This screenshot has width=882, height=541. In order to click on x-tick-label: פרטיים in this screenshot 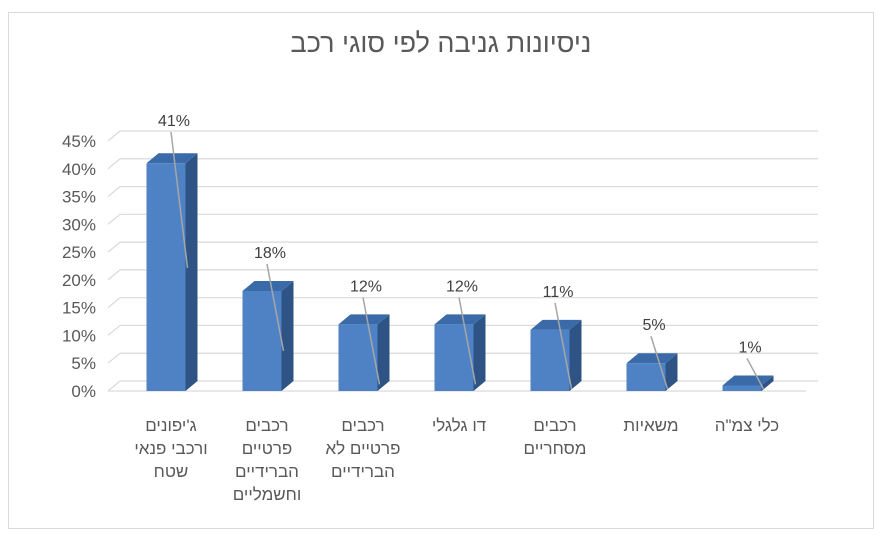, I will do `click(267, 448)`.